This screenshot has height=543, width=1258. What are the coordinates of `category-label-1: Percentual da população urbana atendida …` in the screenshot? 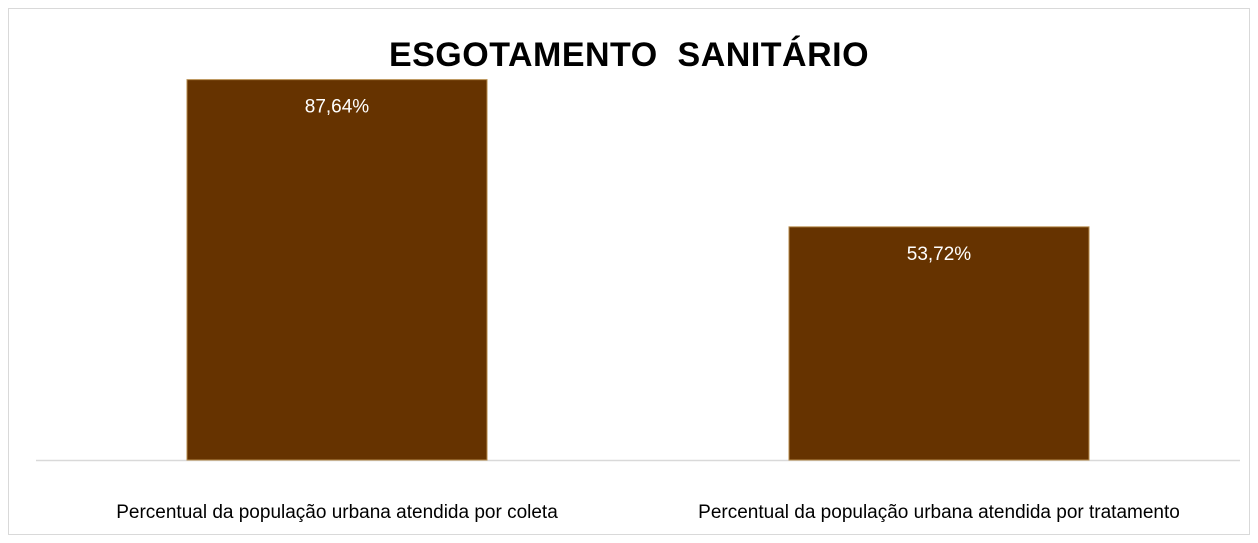 It's located at (337, 512).